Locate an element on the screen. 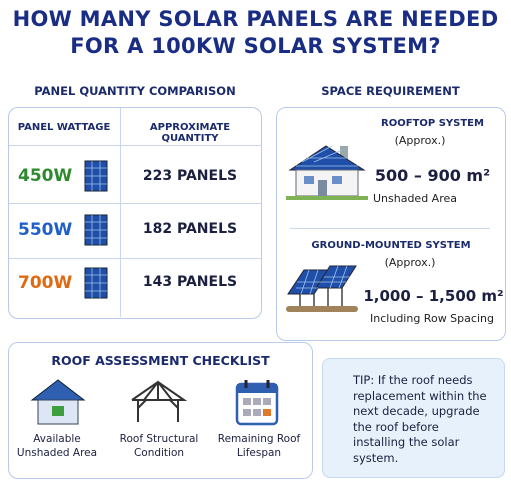 The height and width of the screenshot is (483, 511). system-title: GROUND-MOUNTED SYSTEM is located at coordinates (391, 245).